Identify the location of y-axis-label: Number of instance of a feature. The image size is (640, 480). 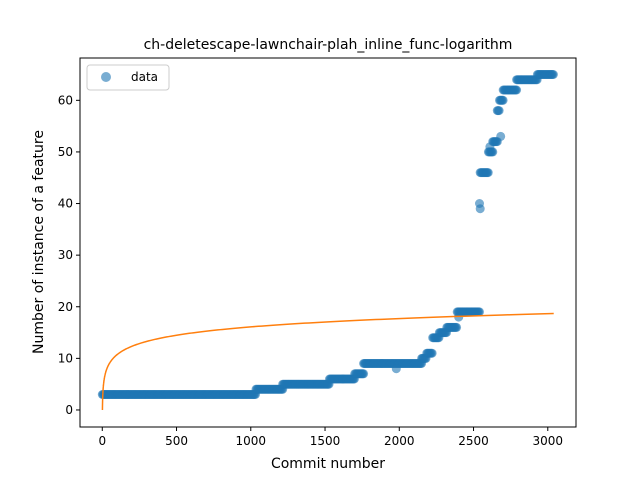
(39, 242).